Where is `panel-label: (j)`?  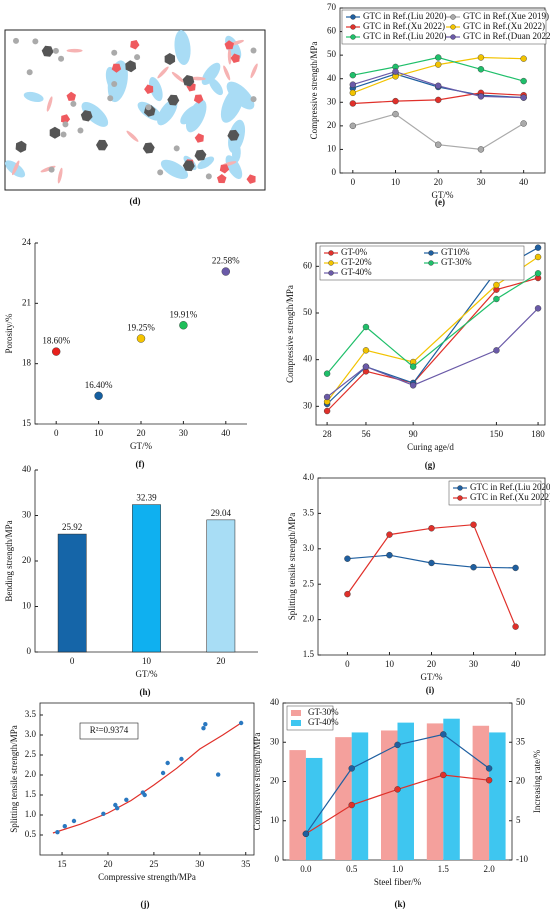
panel-label: (j) is located at coordinates (145, 904).